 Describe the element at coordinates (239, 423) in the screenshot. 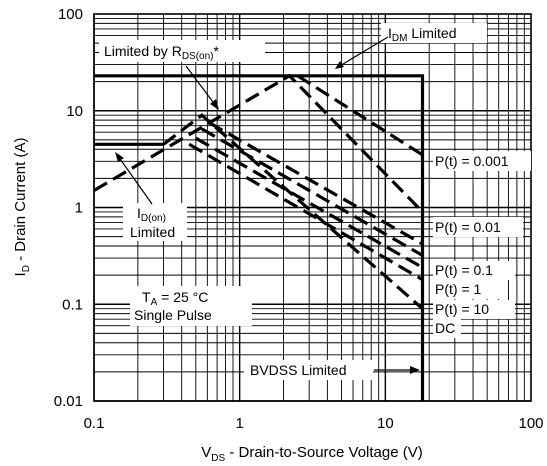

I see `x-tick-label: 1` at that location.